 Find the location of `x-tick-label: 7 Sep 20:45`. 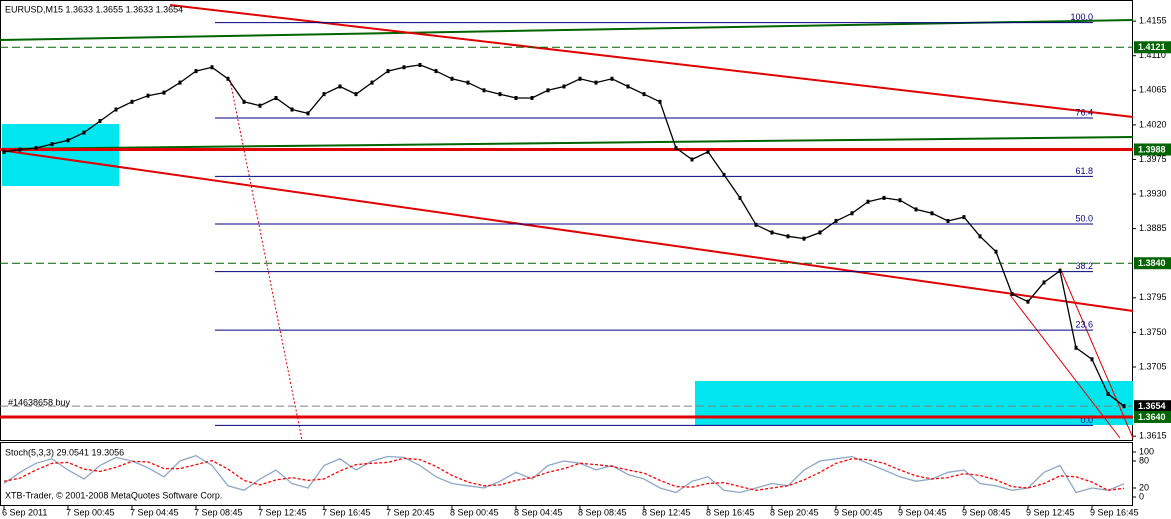

x-tick-label: 7 Sep 20:45 is located at coordinates (410, 512).